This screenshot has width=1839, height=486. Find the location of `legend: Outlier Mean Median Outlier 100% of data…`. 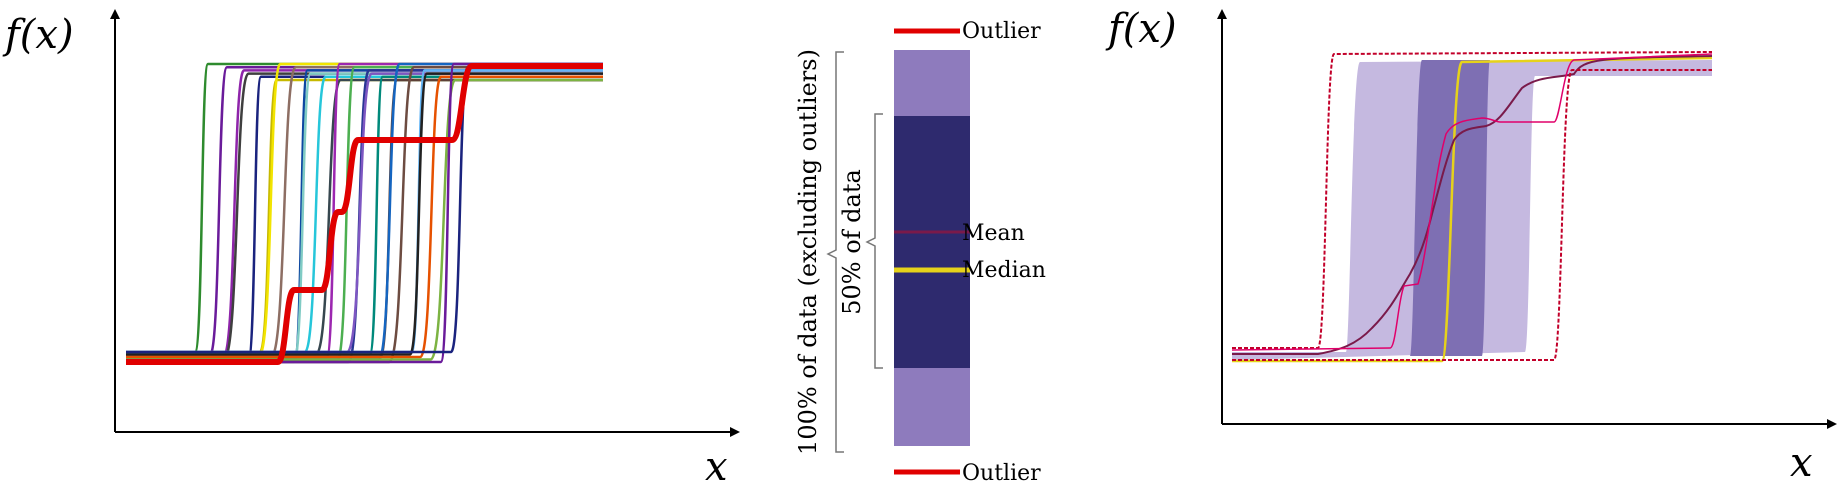

legend: Outlier Mean Median Outlier 100% of data… is located at coordinates (920, 252).